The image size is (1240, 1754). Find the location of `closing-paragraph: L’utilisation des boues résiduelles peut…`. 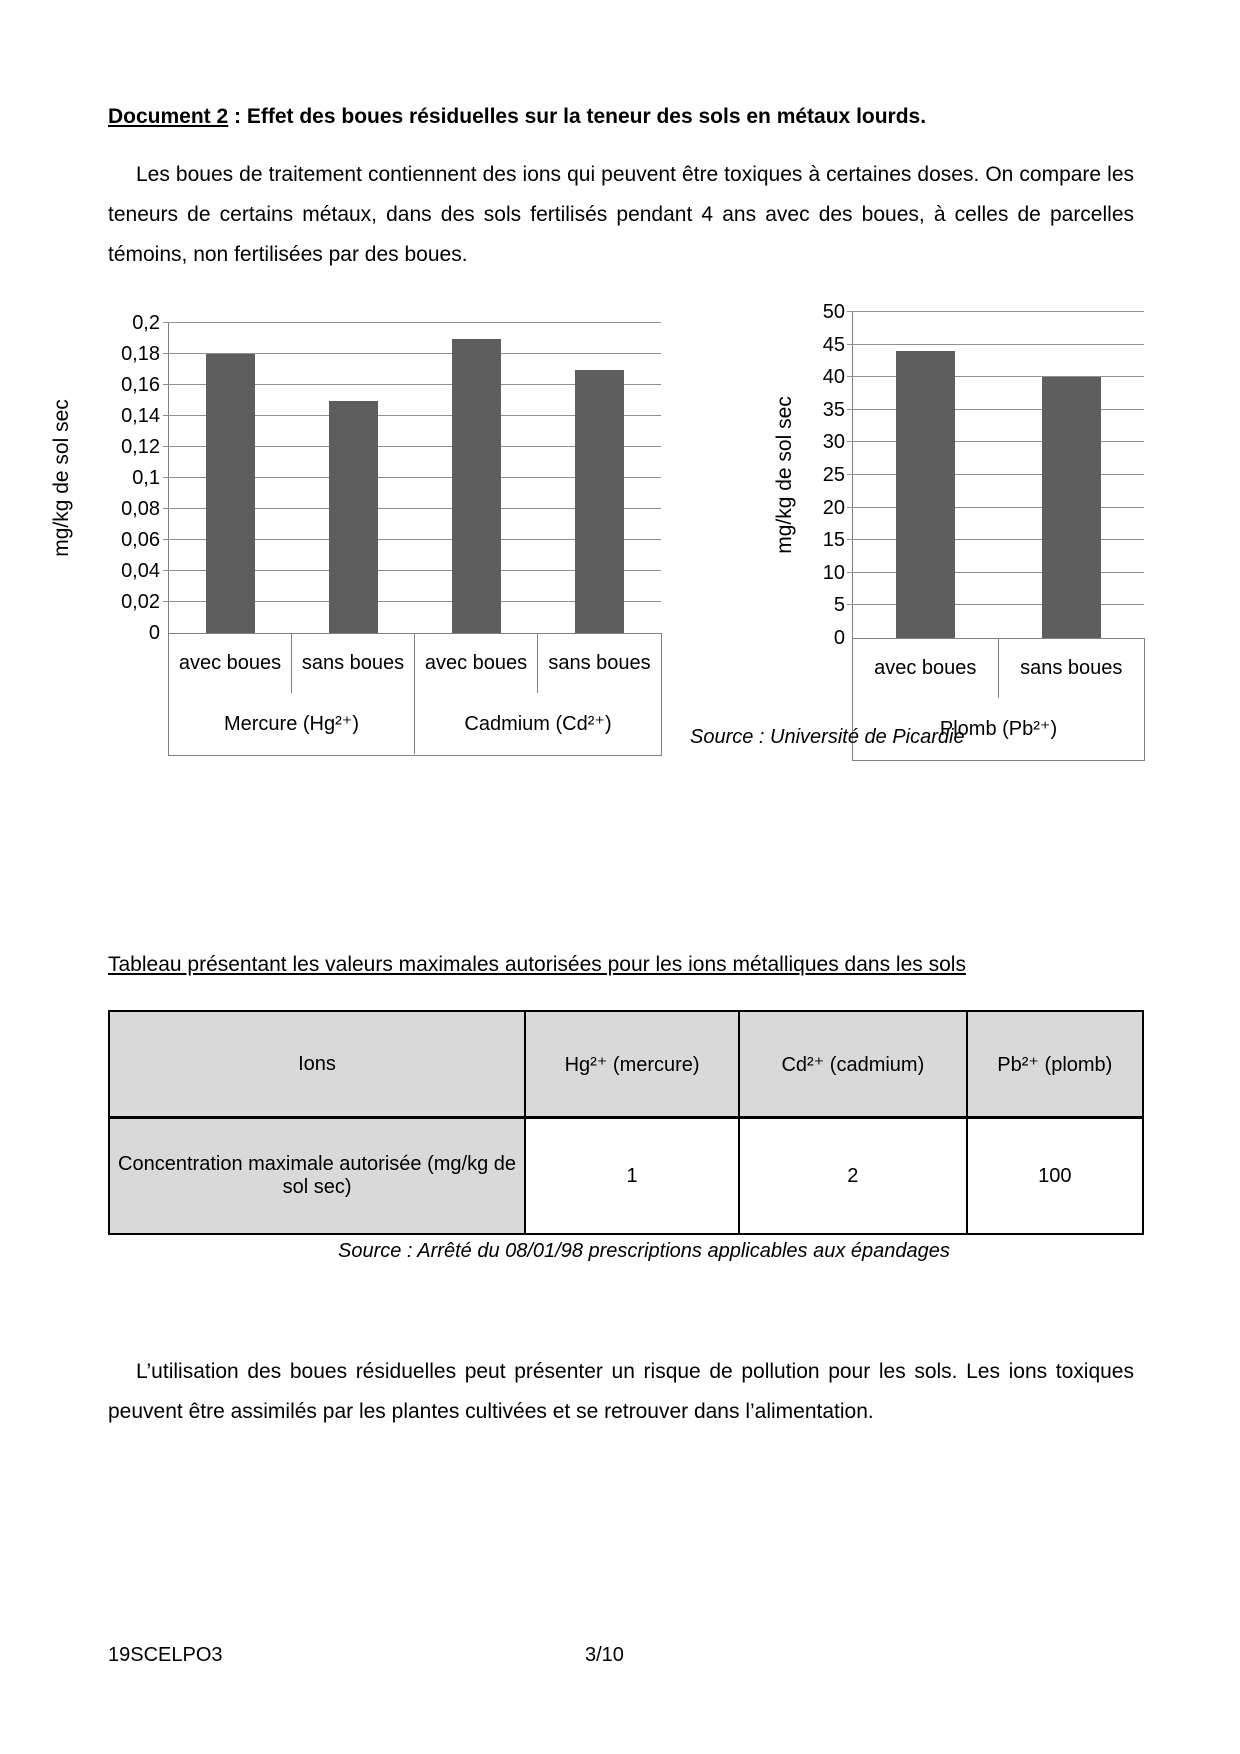

closing-paragraph: L’utilisation des boues résiduelles peut… is located at coordinates (621, 1391).